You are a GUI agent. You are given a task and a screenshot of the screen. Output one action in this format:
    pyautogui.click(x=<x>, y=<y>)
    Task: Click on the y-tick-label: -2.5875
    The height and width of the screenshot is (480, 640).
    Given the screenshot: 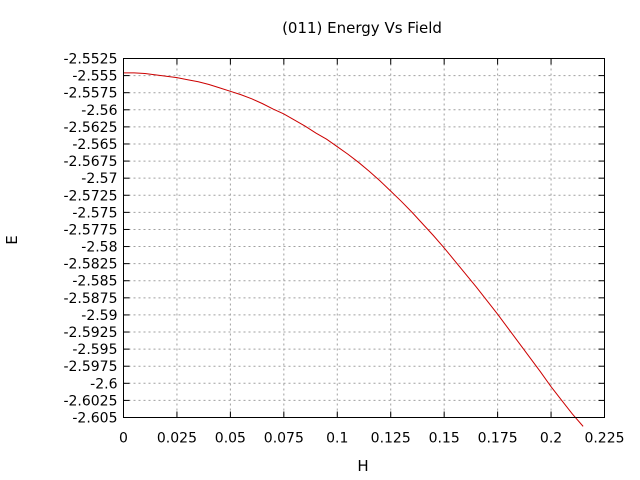 What is the action you would take?
    pyautogui.click(x=90, y=299)
    